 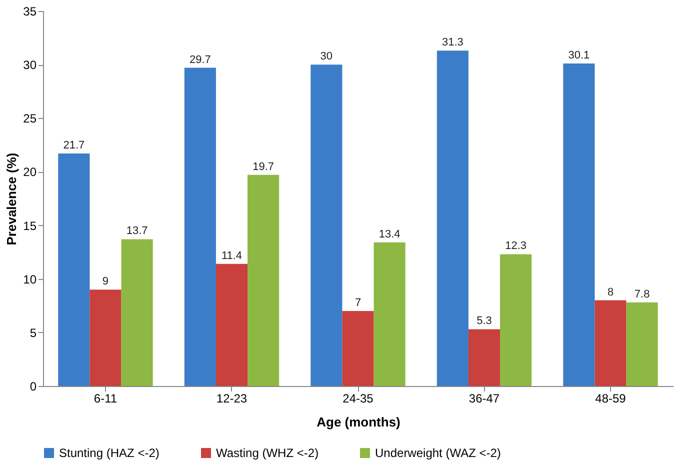 What do you see at coordinates (30, 172) in the screenshot?
I see `y-tick-label: 20` at bounding box center [30, 172].